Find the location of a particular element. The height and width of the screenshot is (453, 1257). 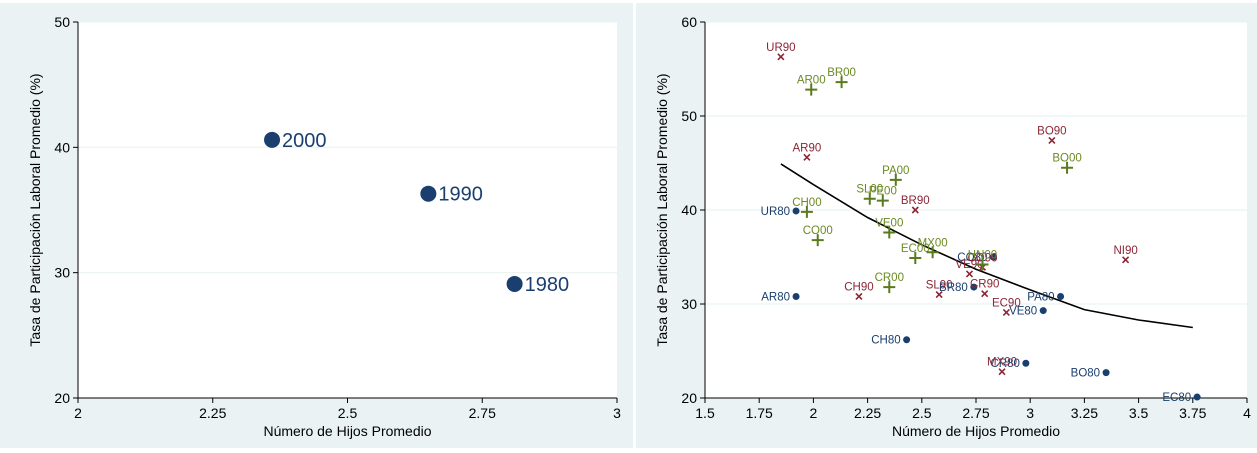

x-tick-label: 3.5 is located at coordinates (1139, 413).